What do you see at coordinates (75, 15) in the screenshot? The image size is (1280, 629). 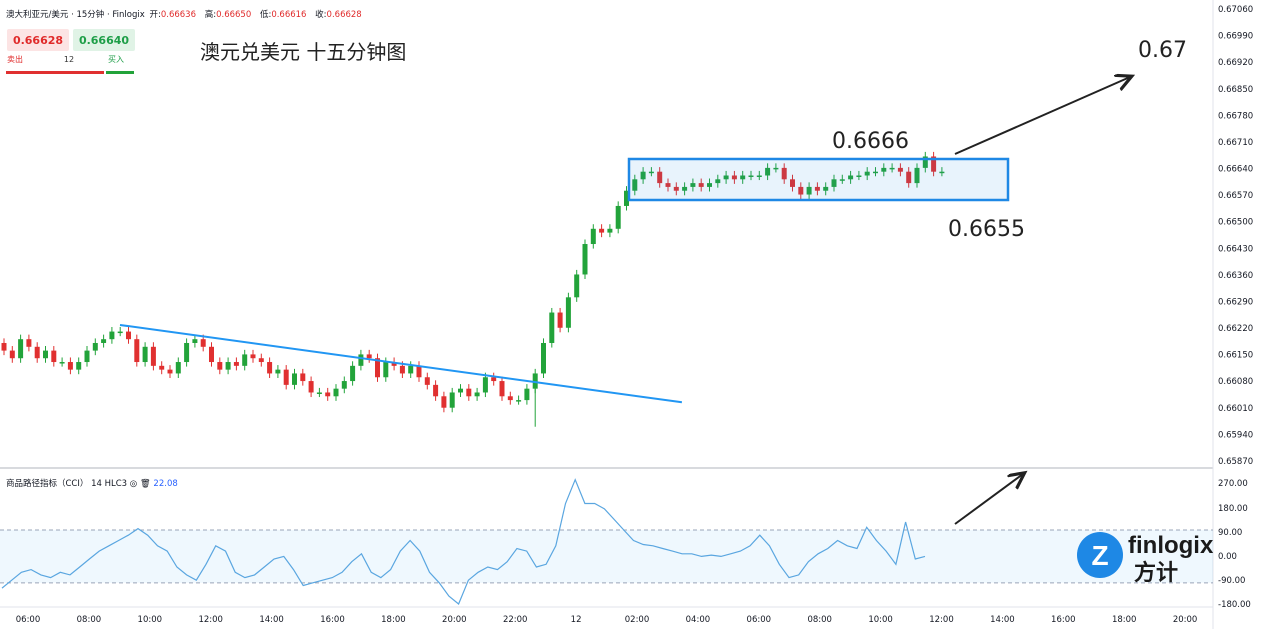 I see `symbol-label: 澳大利亚元/美元 · 15分钟 · Finlogix` at bounding box center [75, 15].